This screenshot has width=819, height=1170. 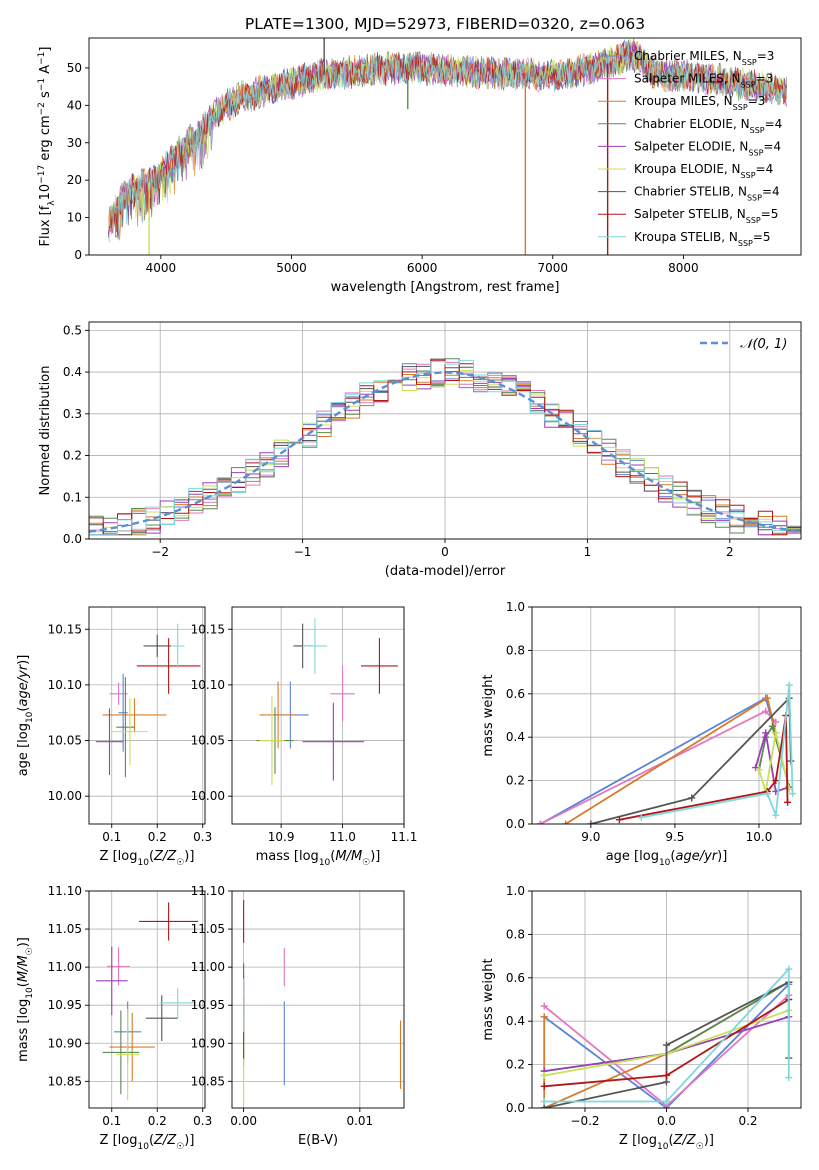 I want to click on y-axis-label: Flux [fλ10−17 erg cm−2 s−1 A−1], so click(x=47, y=147).